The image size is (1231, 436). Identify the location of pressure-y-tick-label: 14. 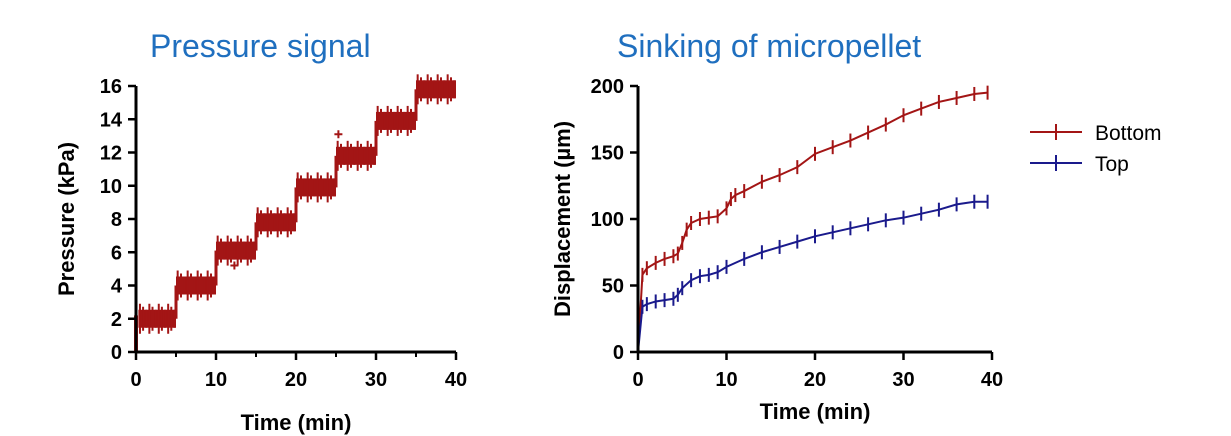
(111, 120).